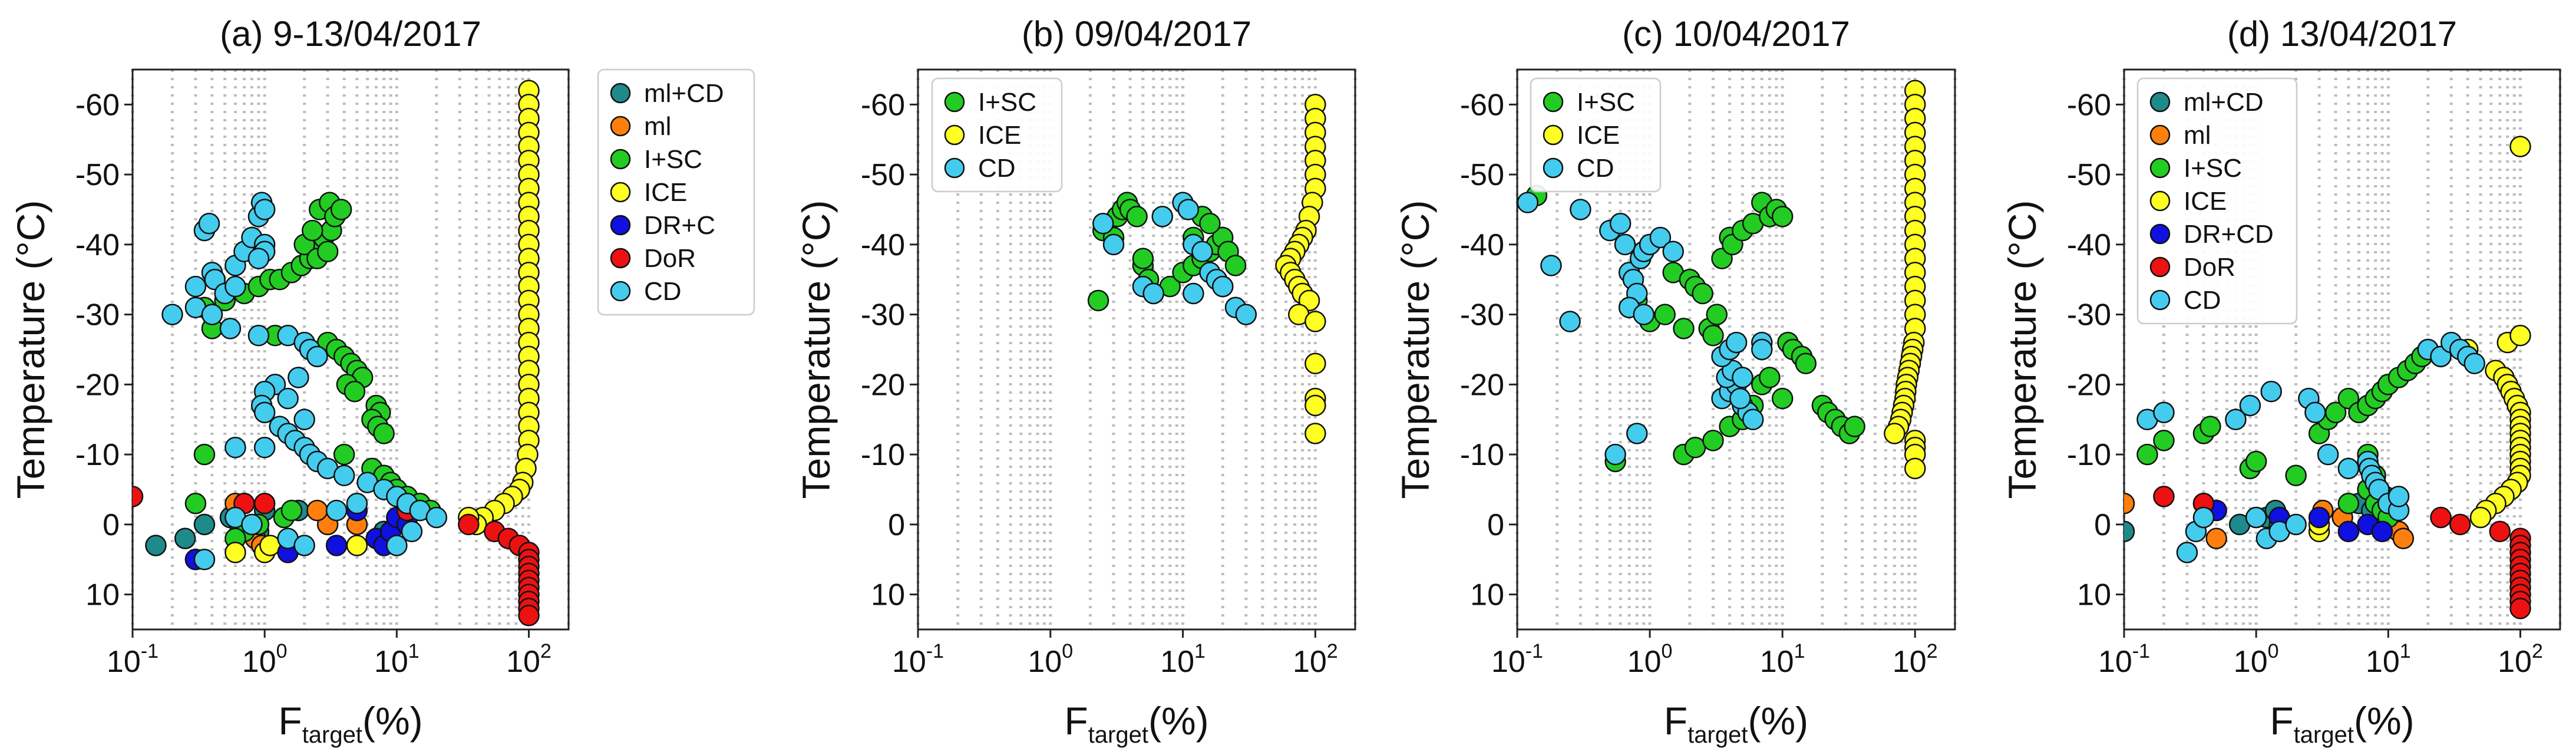 The image size is (2576, 755). What do you see at coordinates (1136, 34) in the screenshot?
I see `chart-title: (b) 09/04/2017` at bounding box center [1136, 34].